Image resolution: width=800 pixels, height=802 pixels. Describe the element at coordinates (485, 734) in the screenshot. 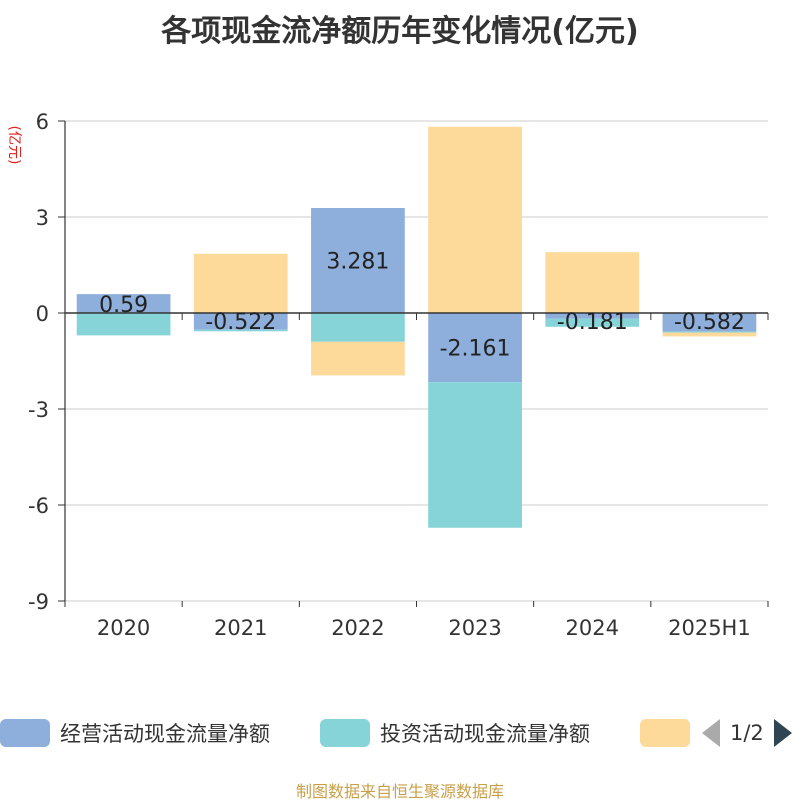

I see `legend-label: 投资活动现金流量净额` at that location.